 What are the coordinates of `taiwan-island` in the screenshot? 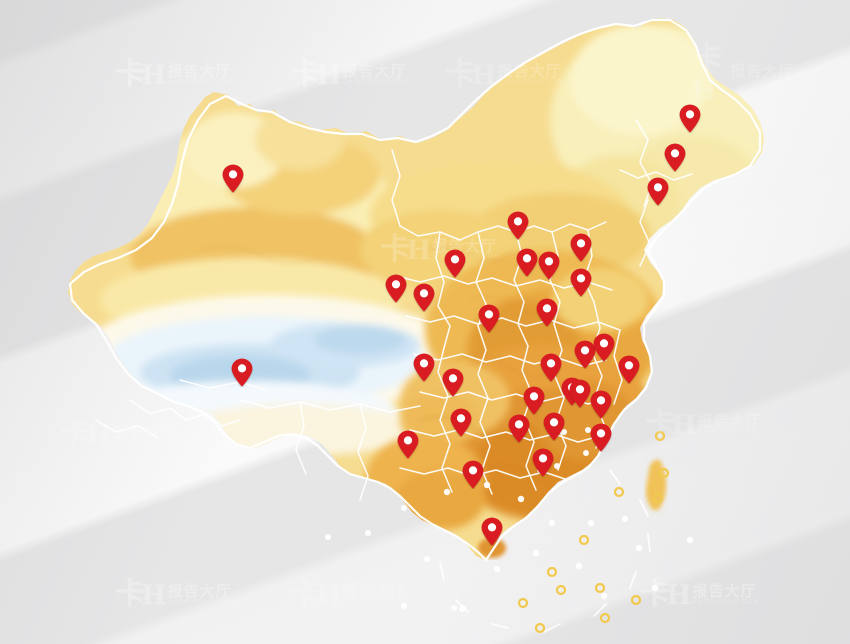 It's located at (656, 485).